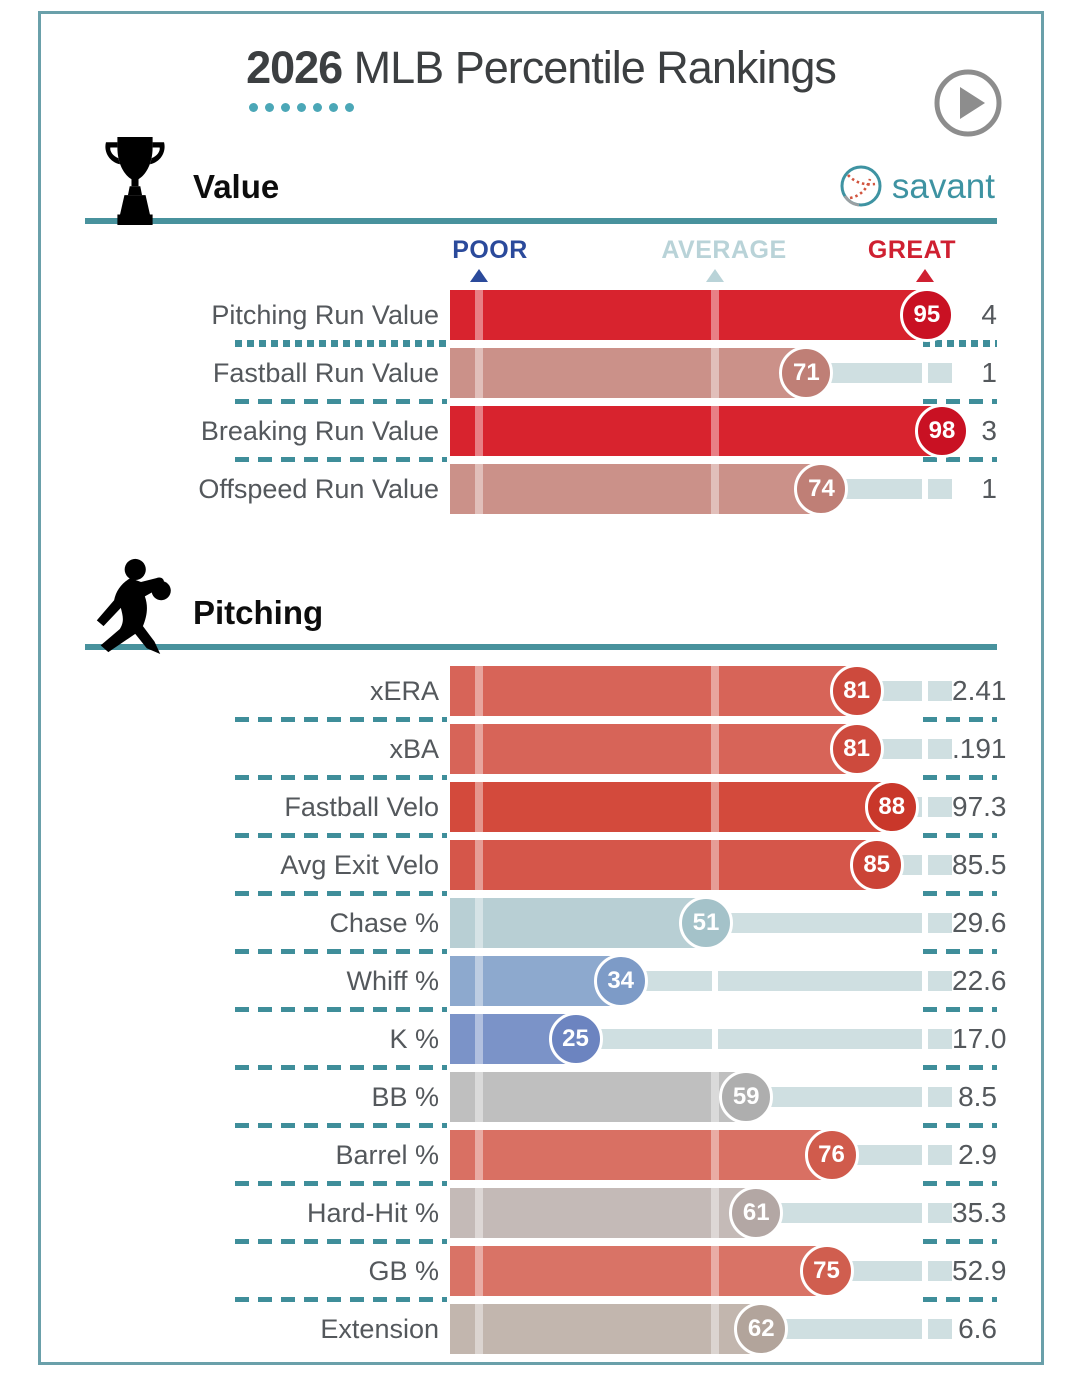 This screenshot has width=1080, height=1388. I want to click on percentile-bar: 61, so click(701, 1213).